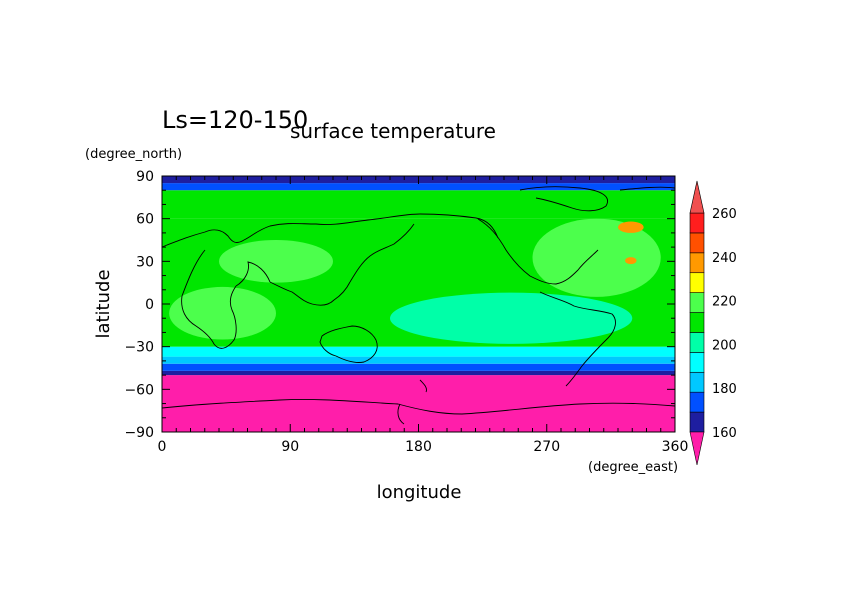  I want to click on y-tick-label: 30, so click(145, 262).